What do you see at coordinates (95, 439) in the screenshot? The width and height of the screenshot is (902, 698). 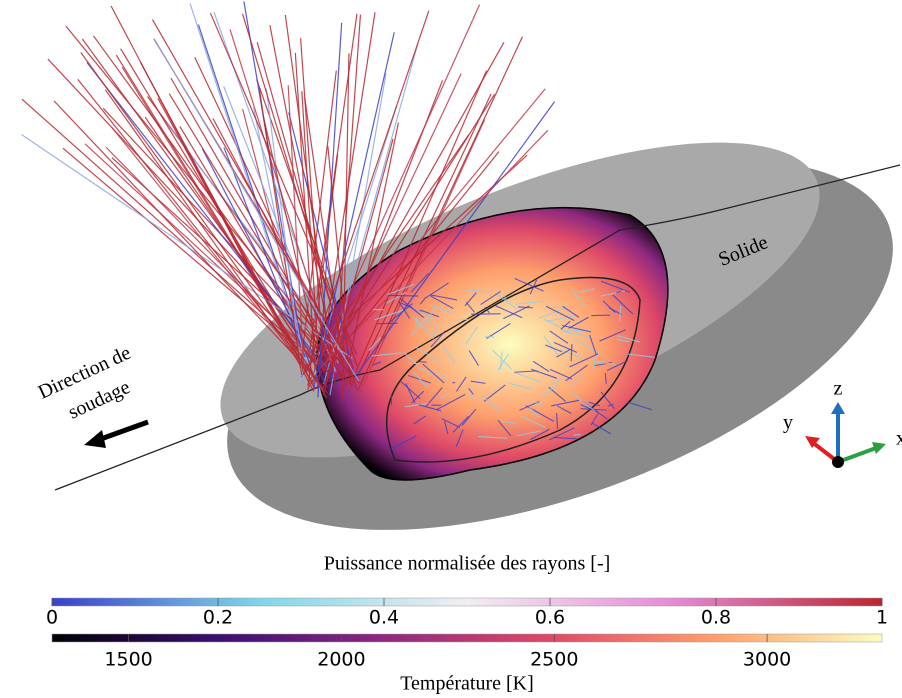 I see `direction-arrowhead` at bounding box center [95, 439].